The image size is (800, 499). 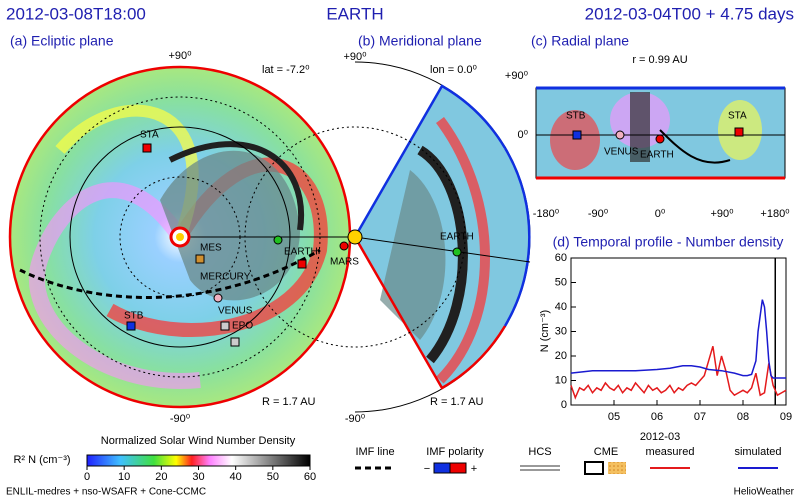 What do you see at coordinates (546, 214) in the screenshot?
I see `label: -180⁰` at bounding box center [546, 214].